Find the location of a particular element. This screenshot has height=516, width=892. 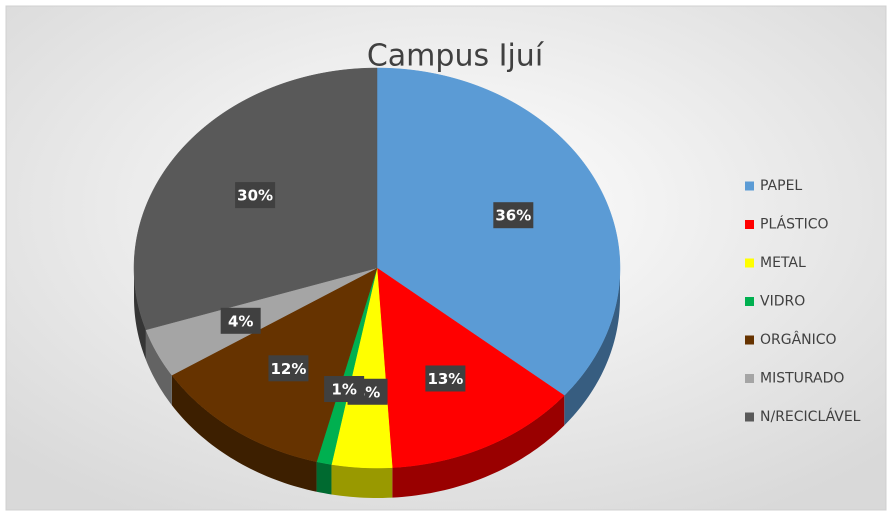

legend-label: PAPEL is located at coordinates (781, 186).